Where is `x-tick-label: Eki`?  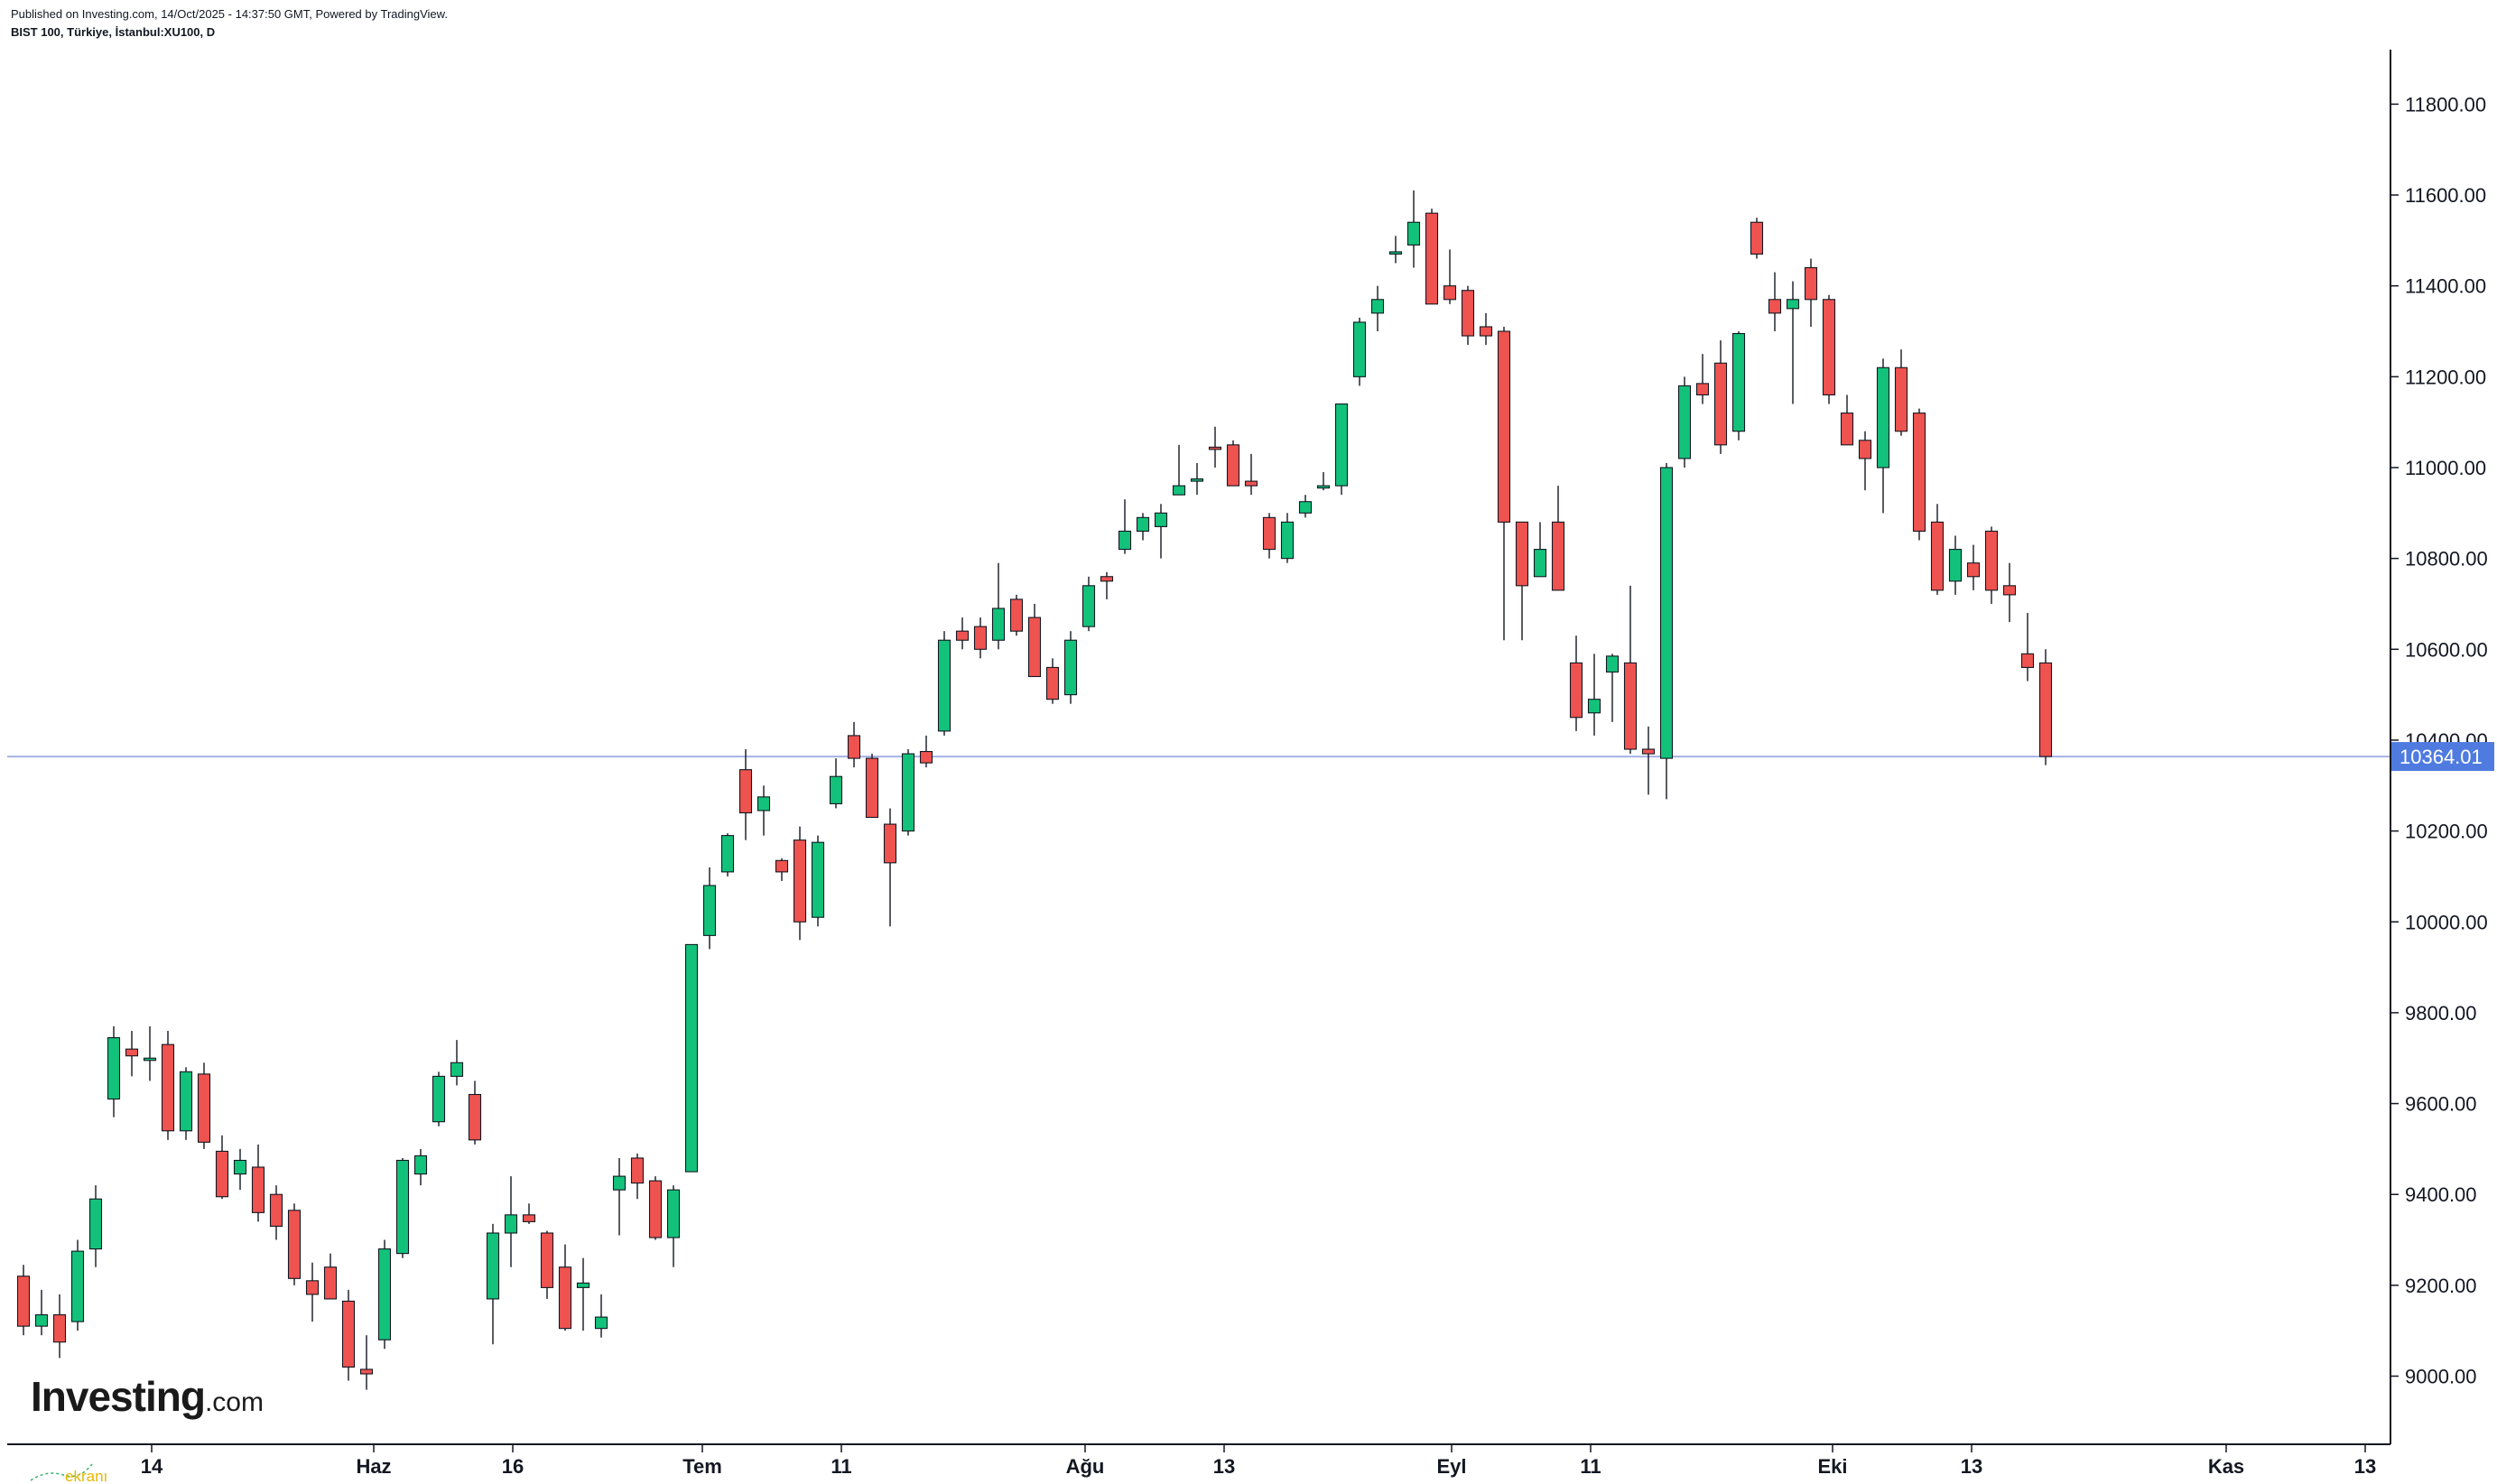
x-tick-label: Eki is located at coordinates (1832, 1466).